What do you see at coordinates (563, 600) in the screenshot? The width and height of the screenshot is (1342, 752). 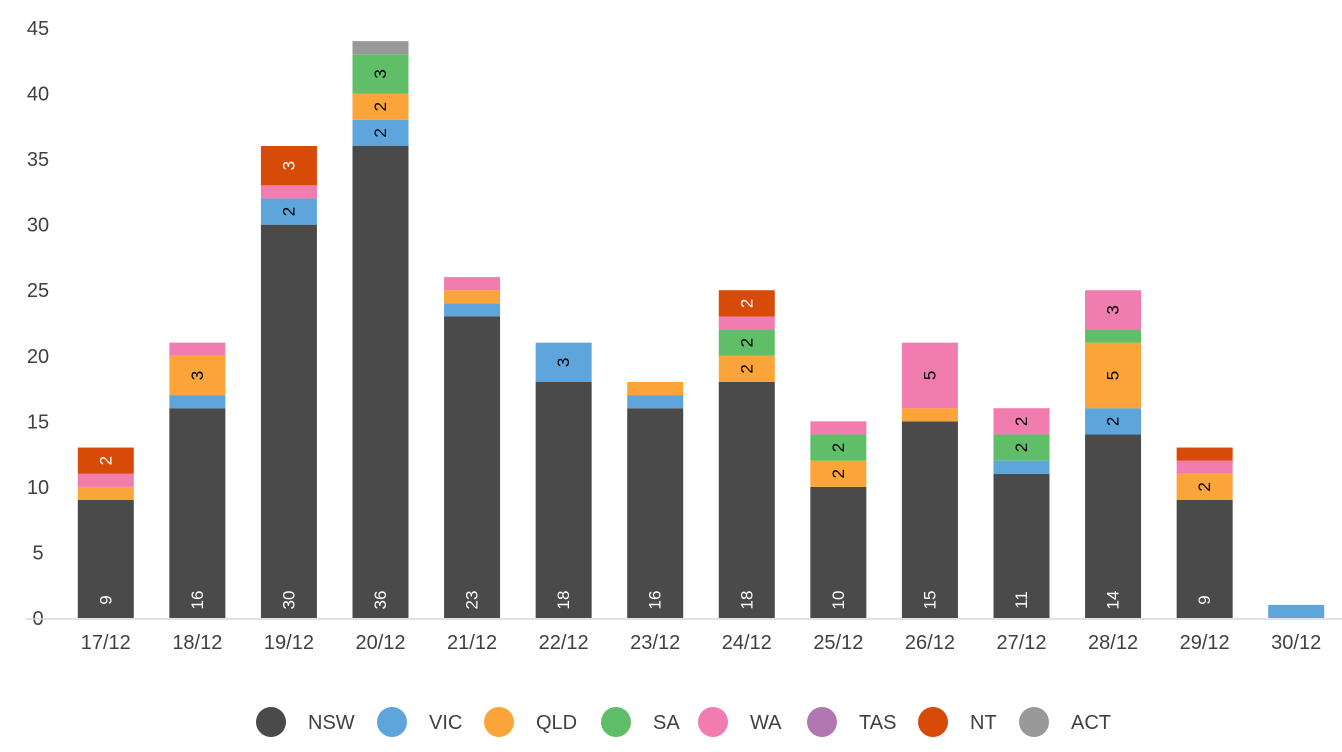 I see `data-label: 18` at bounding box center [563, 600].